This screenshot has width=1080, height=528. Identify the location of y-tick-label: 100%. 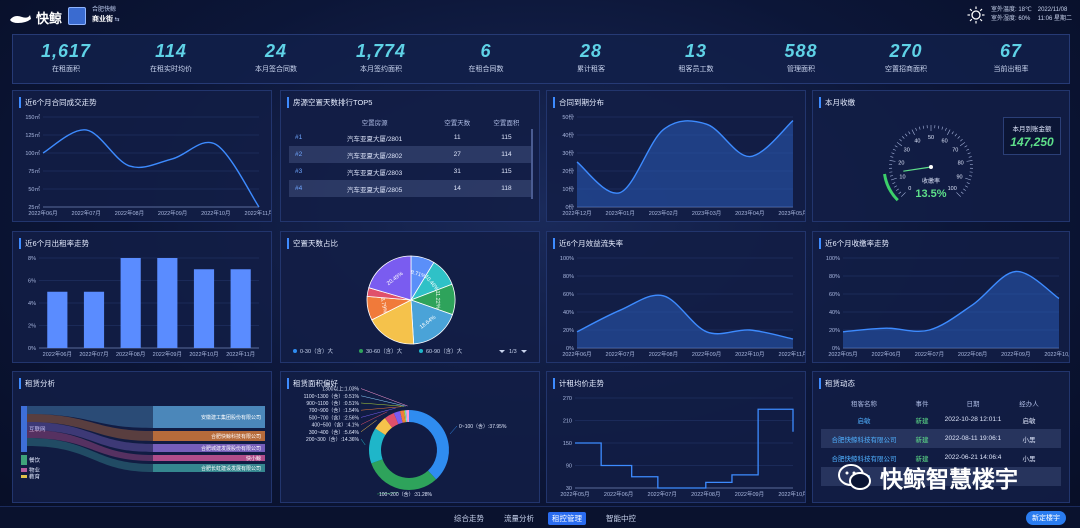
(833, 259).